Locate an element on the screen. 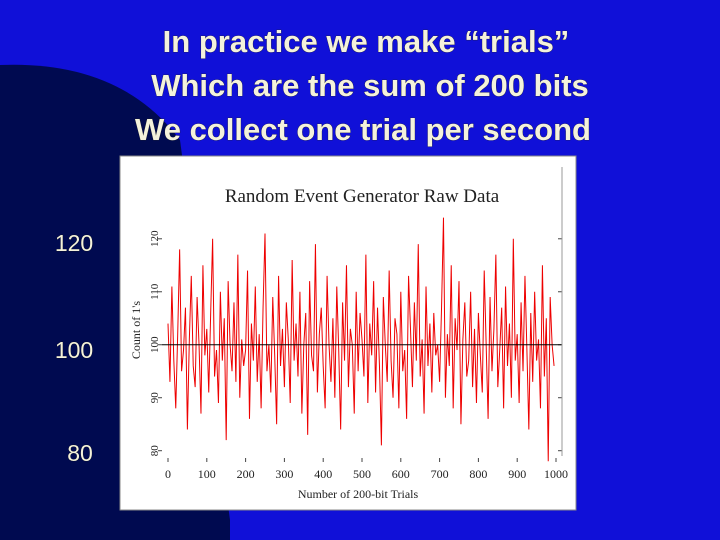  x-axis-label: Number of 200-bit Trials is located at coordinates (358, 494).